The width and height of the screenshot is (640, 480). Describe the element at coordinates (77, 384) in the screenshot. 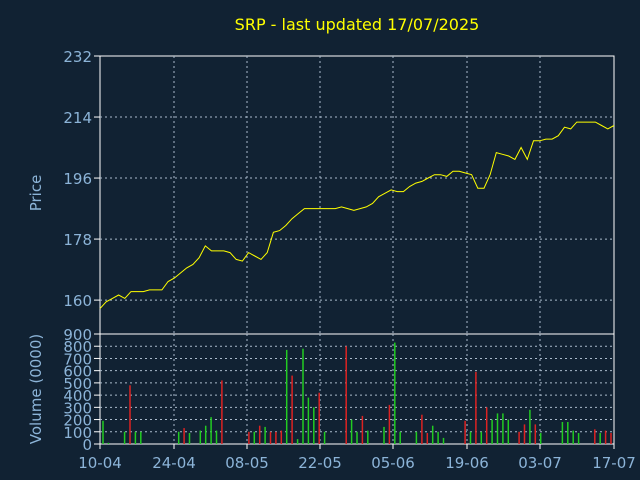

I see `volume-tick-label: 500` at that location.